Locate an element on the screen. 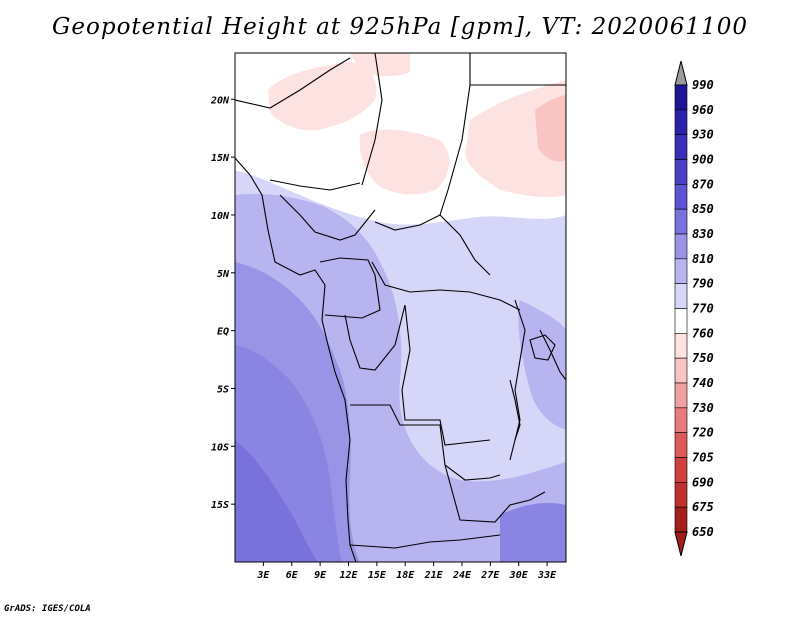  colorbar-label: 740 is located at coordinates (703, 383).